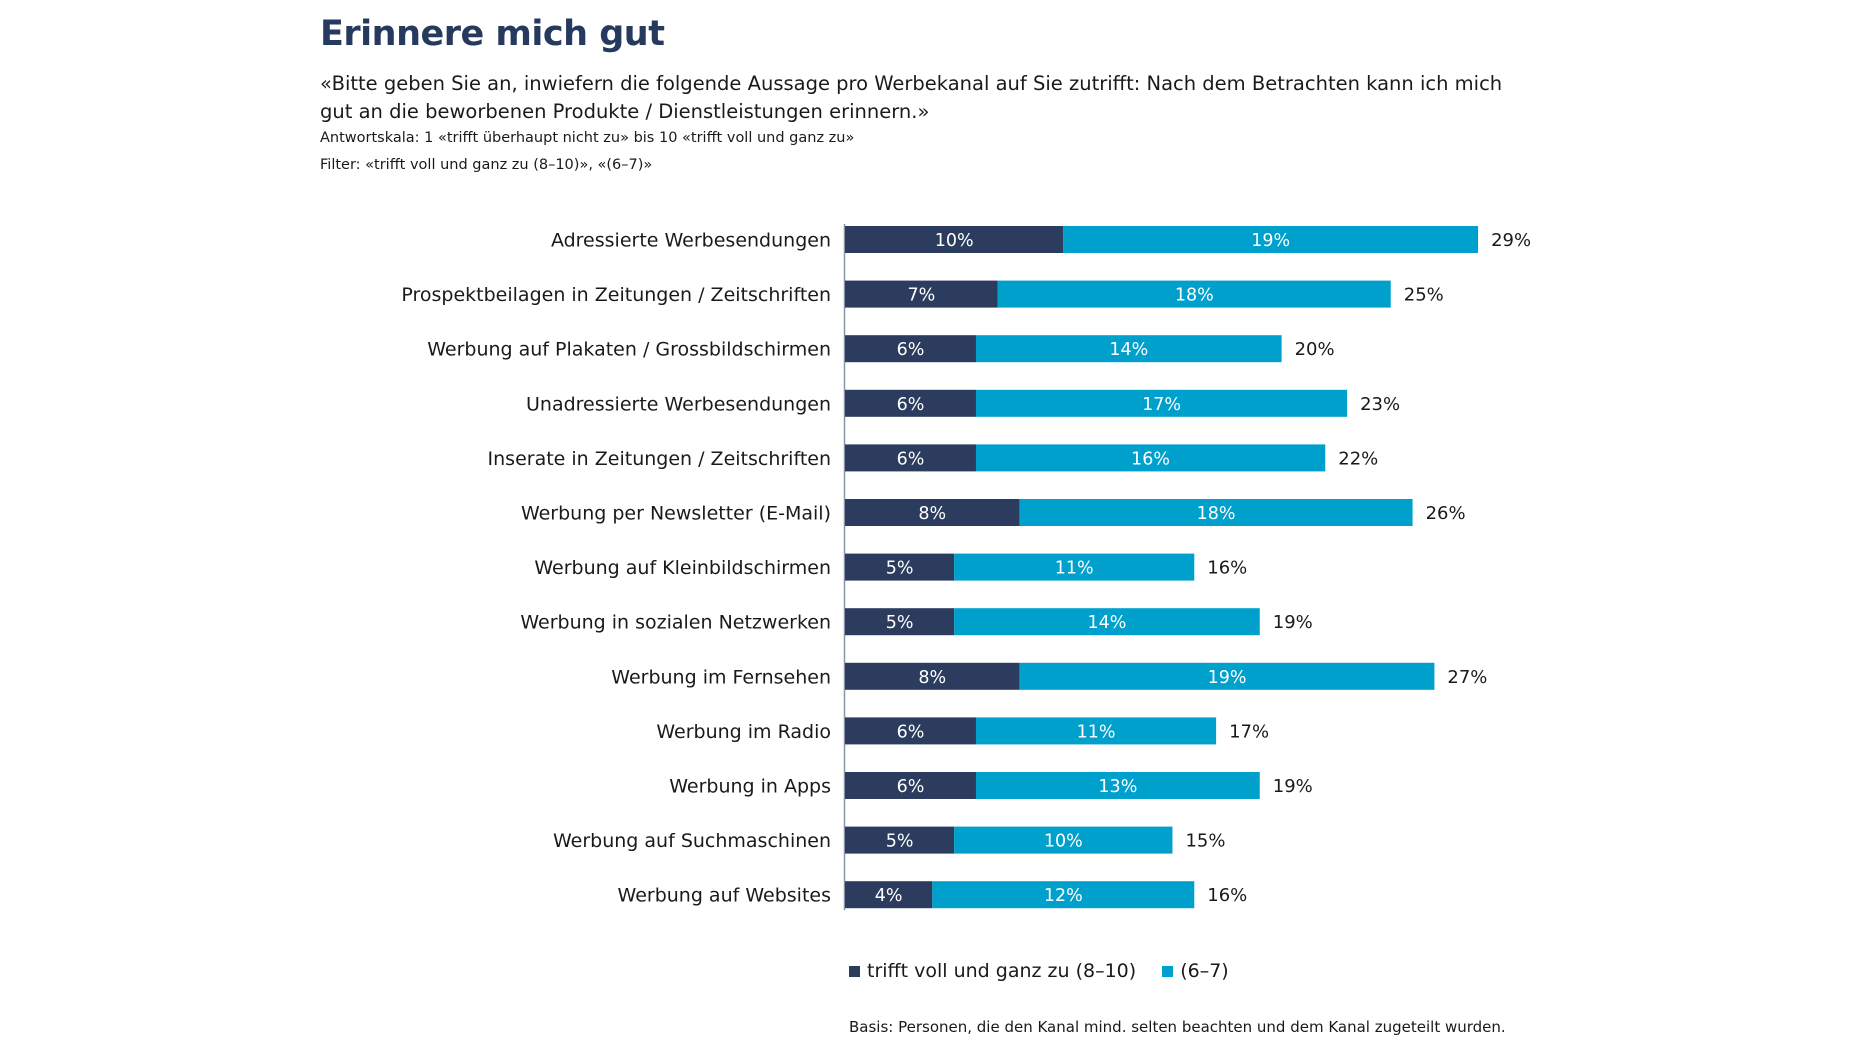  Describe the element at coordinates (721, 677) in the screenshot. I see `category-label: Werbung im Fernsehen` at that location.